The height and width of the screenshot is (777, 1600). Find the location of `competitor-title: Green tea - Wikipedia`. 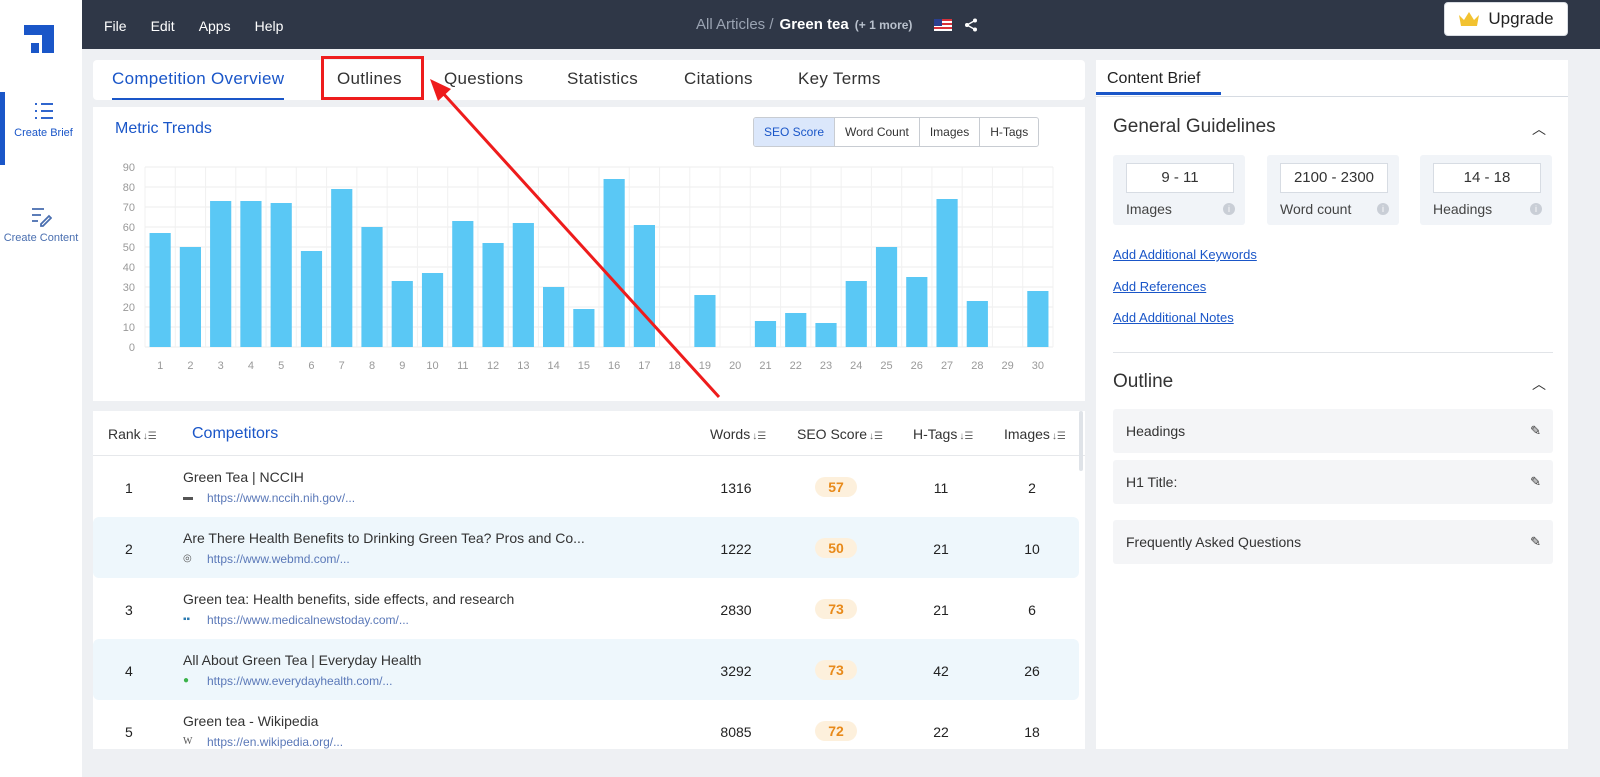

competitor-title: Green tea - Wikipedia is located at coordinates (251, 721).